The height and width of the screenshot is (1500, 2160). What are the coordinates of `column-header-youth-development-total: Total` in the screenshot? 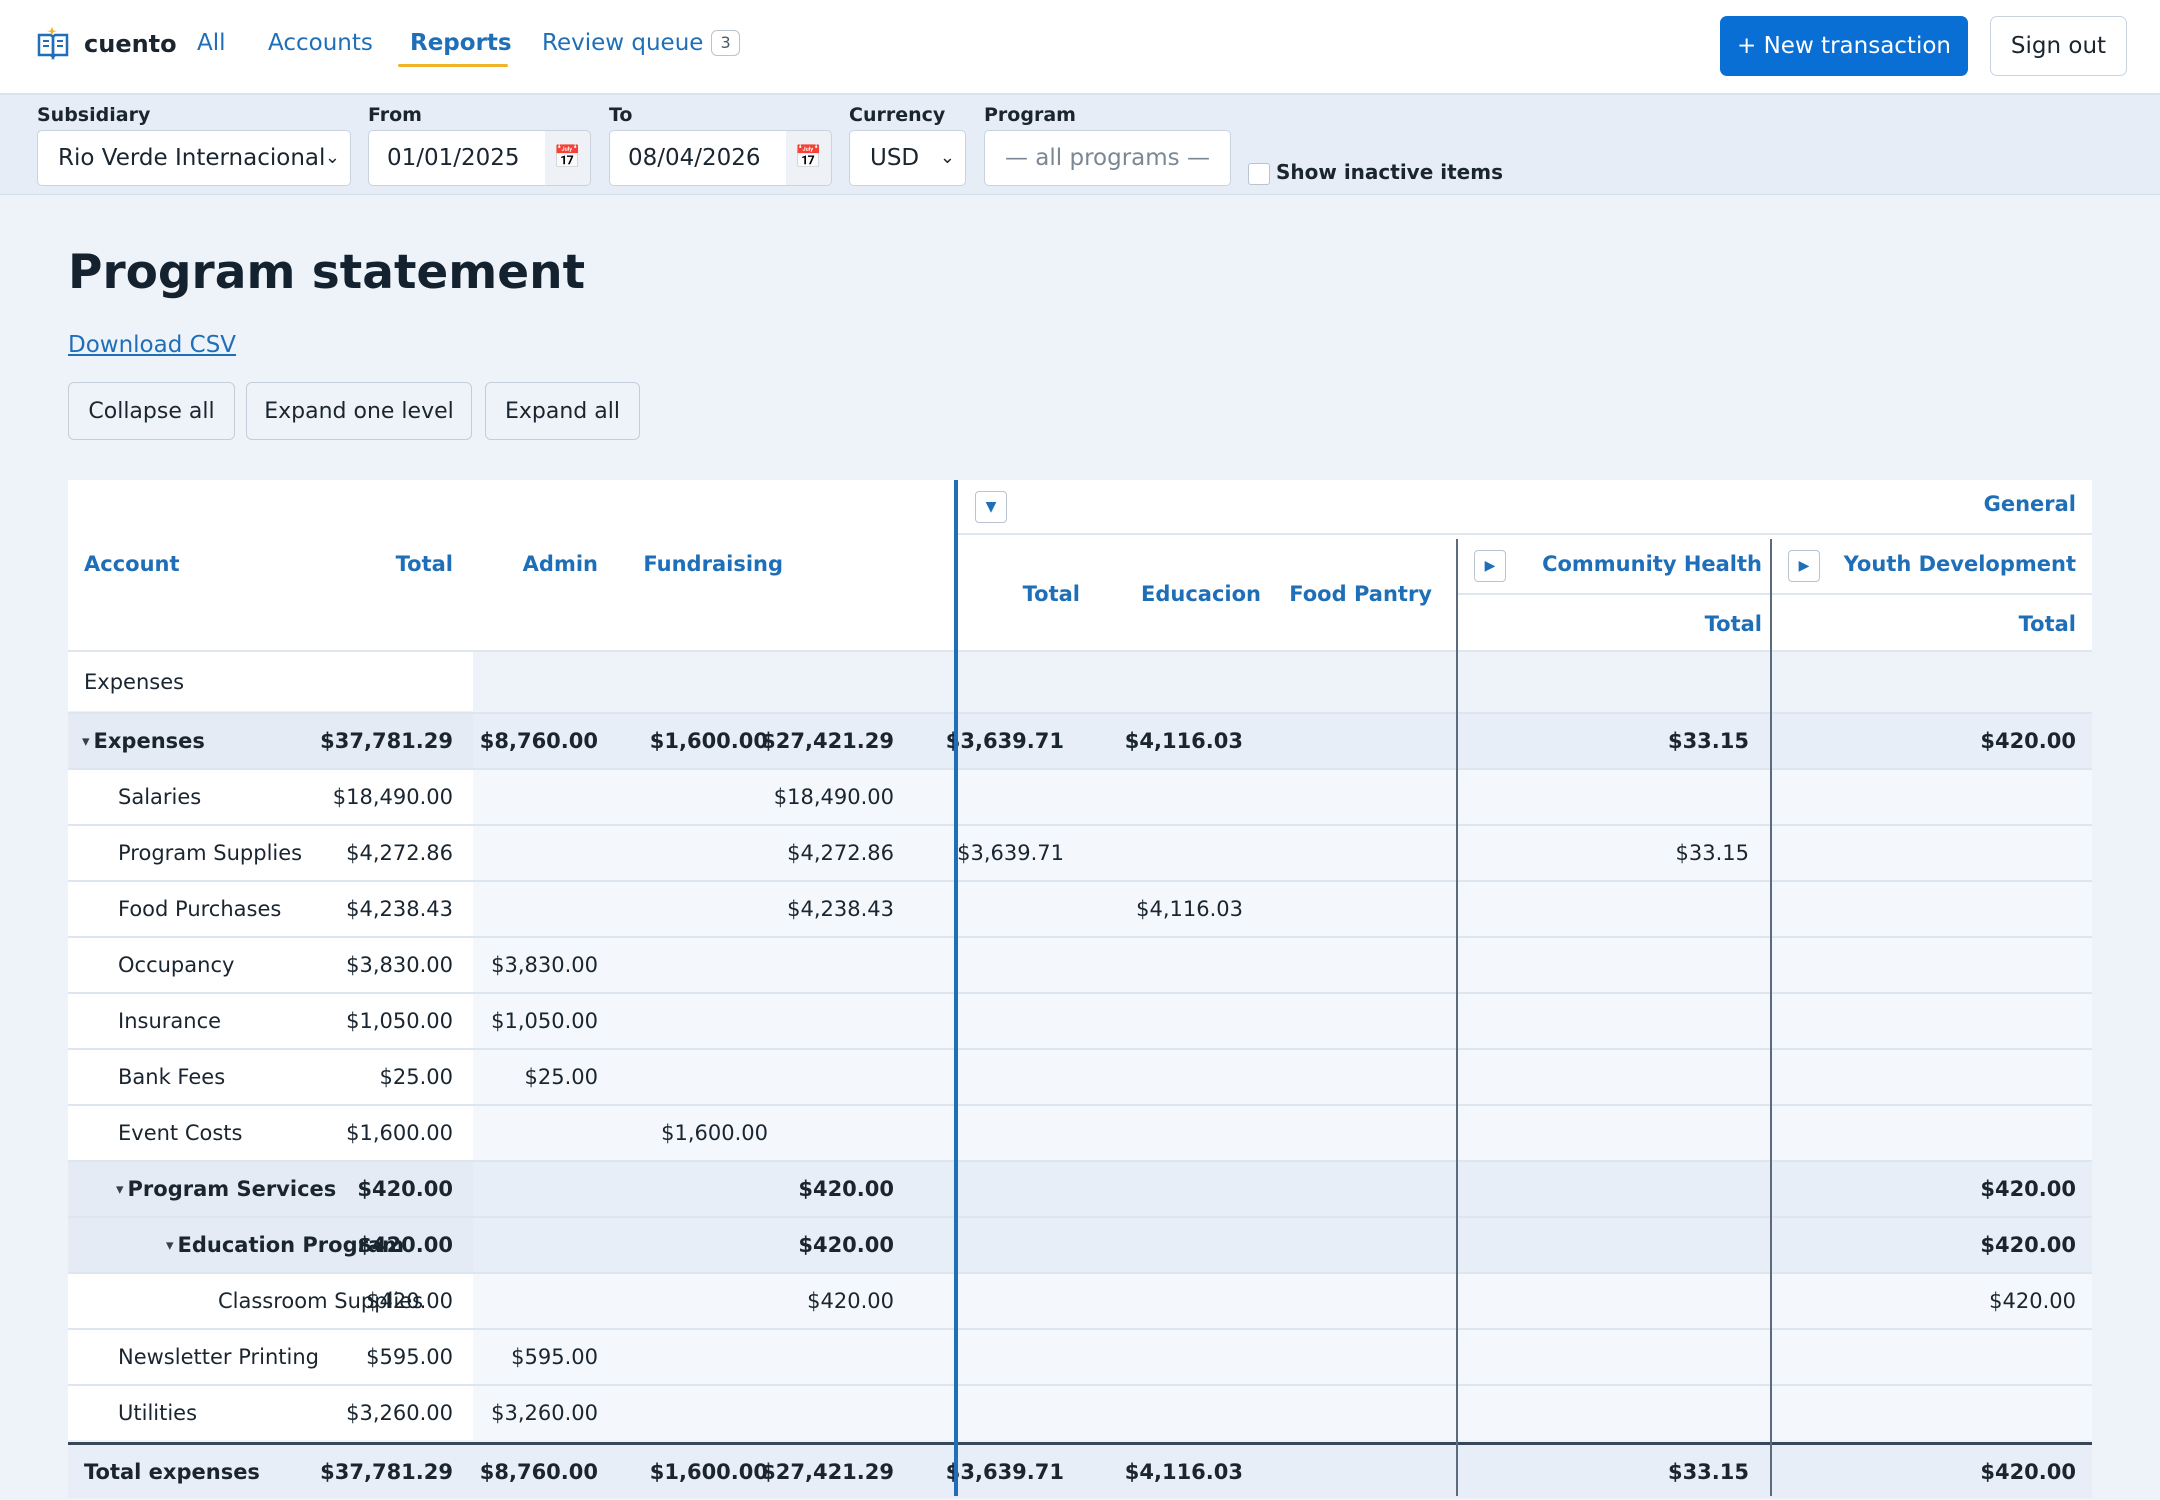 It's located at (2047, 624).